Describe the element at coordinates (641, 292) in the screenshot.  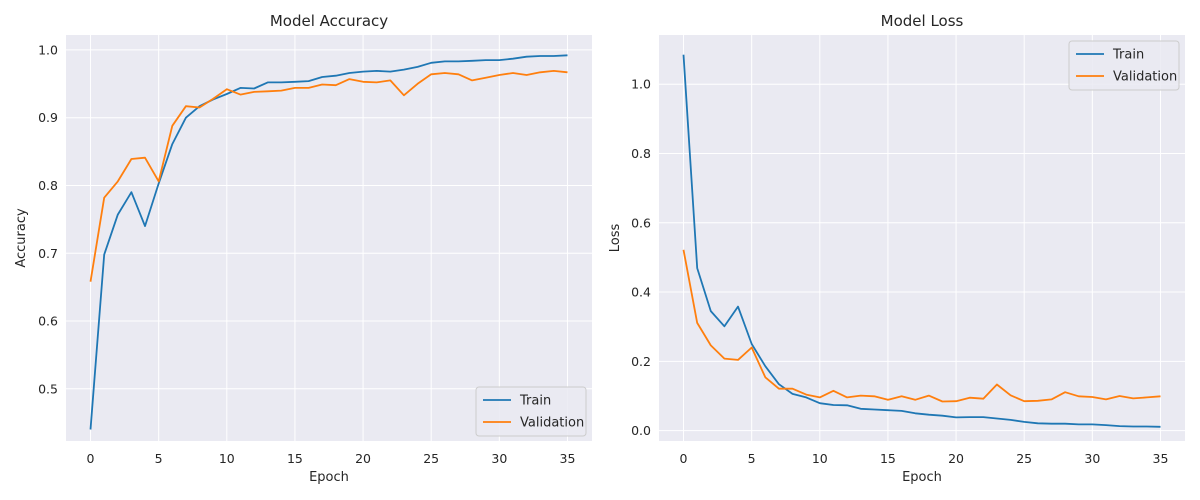
I see `loss-ytick-label: 0.4` at that location.